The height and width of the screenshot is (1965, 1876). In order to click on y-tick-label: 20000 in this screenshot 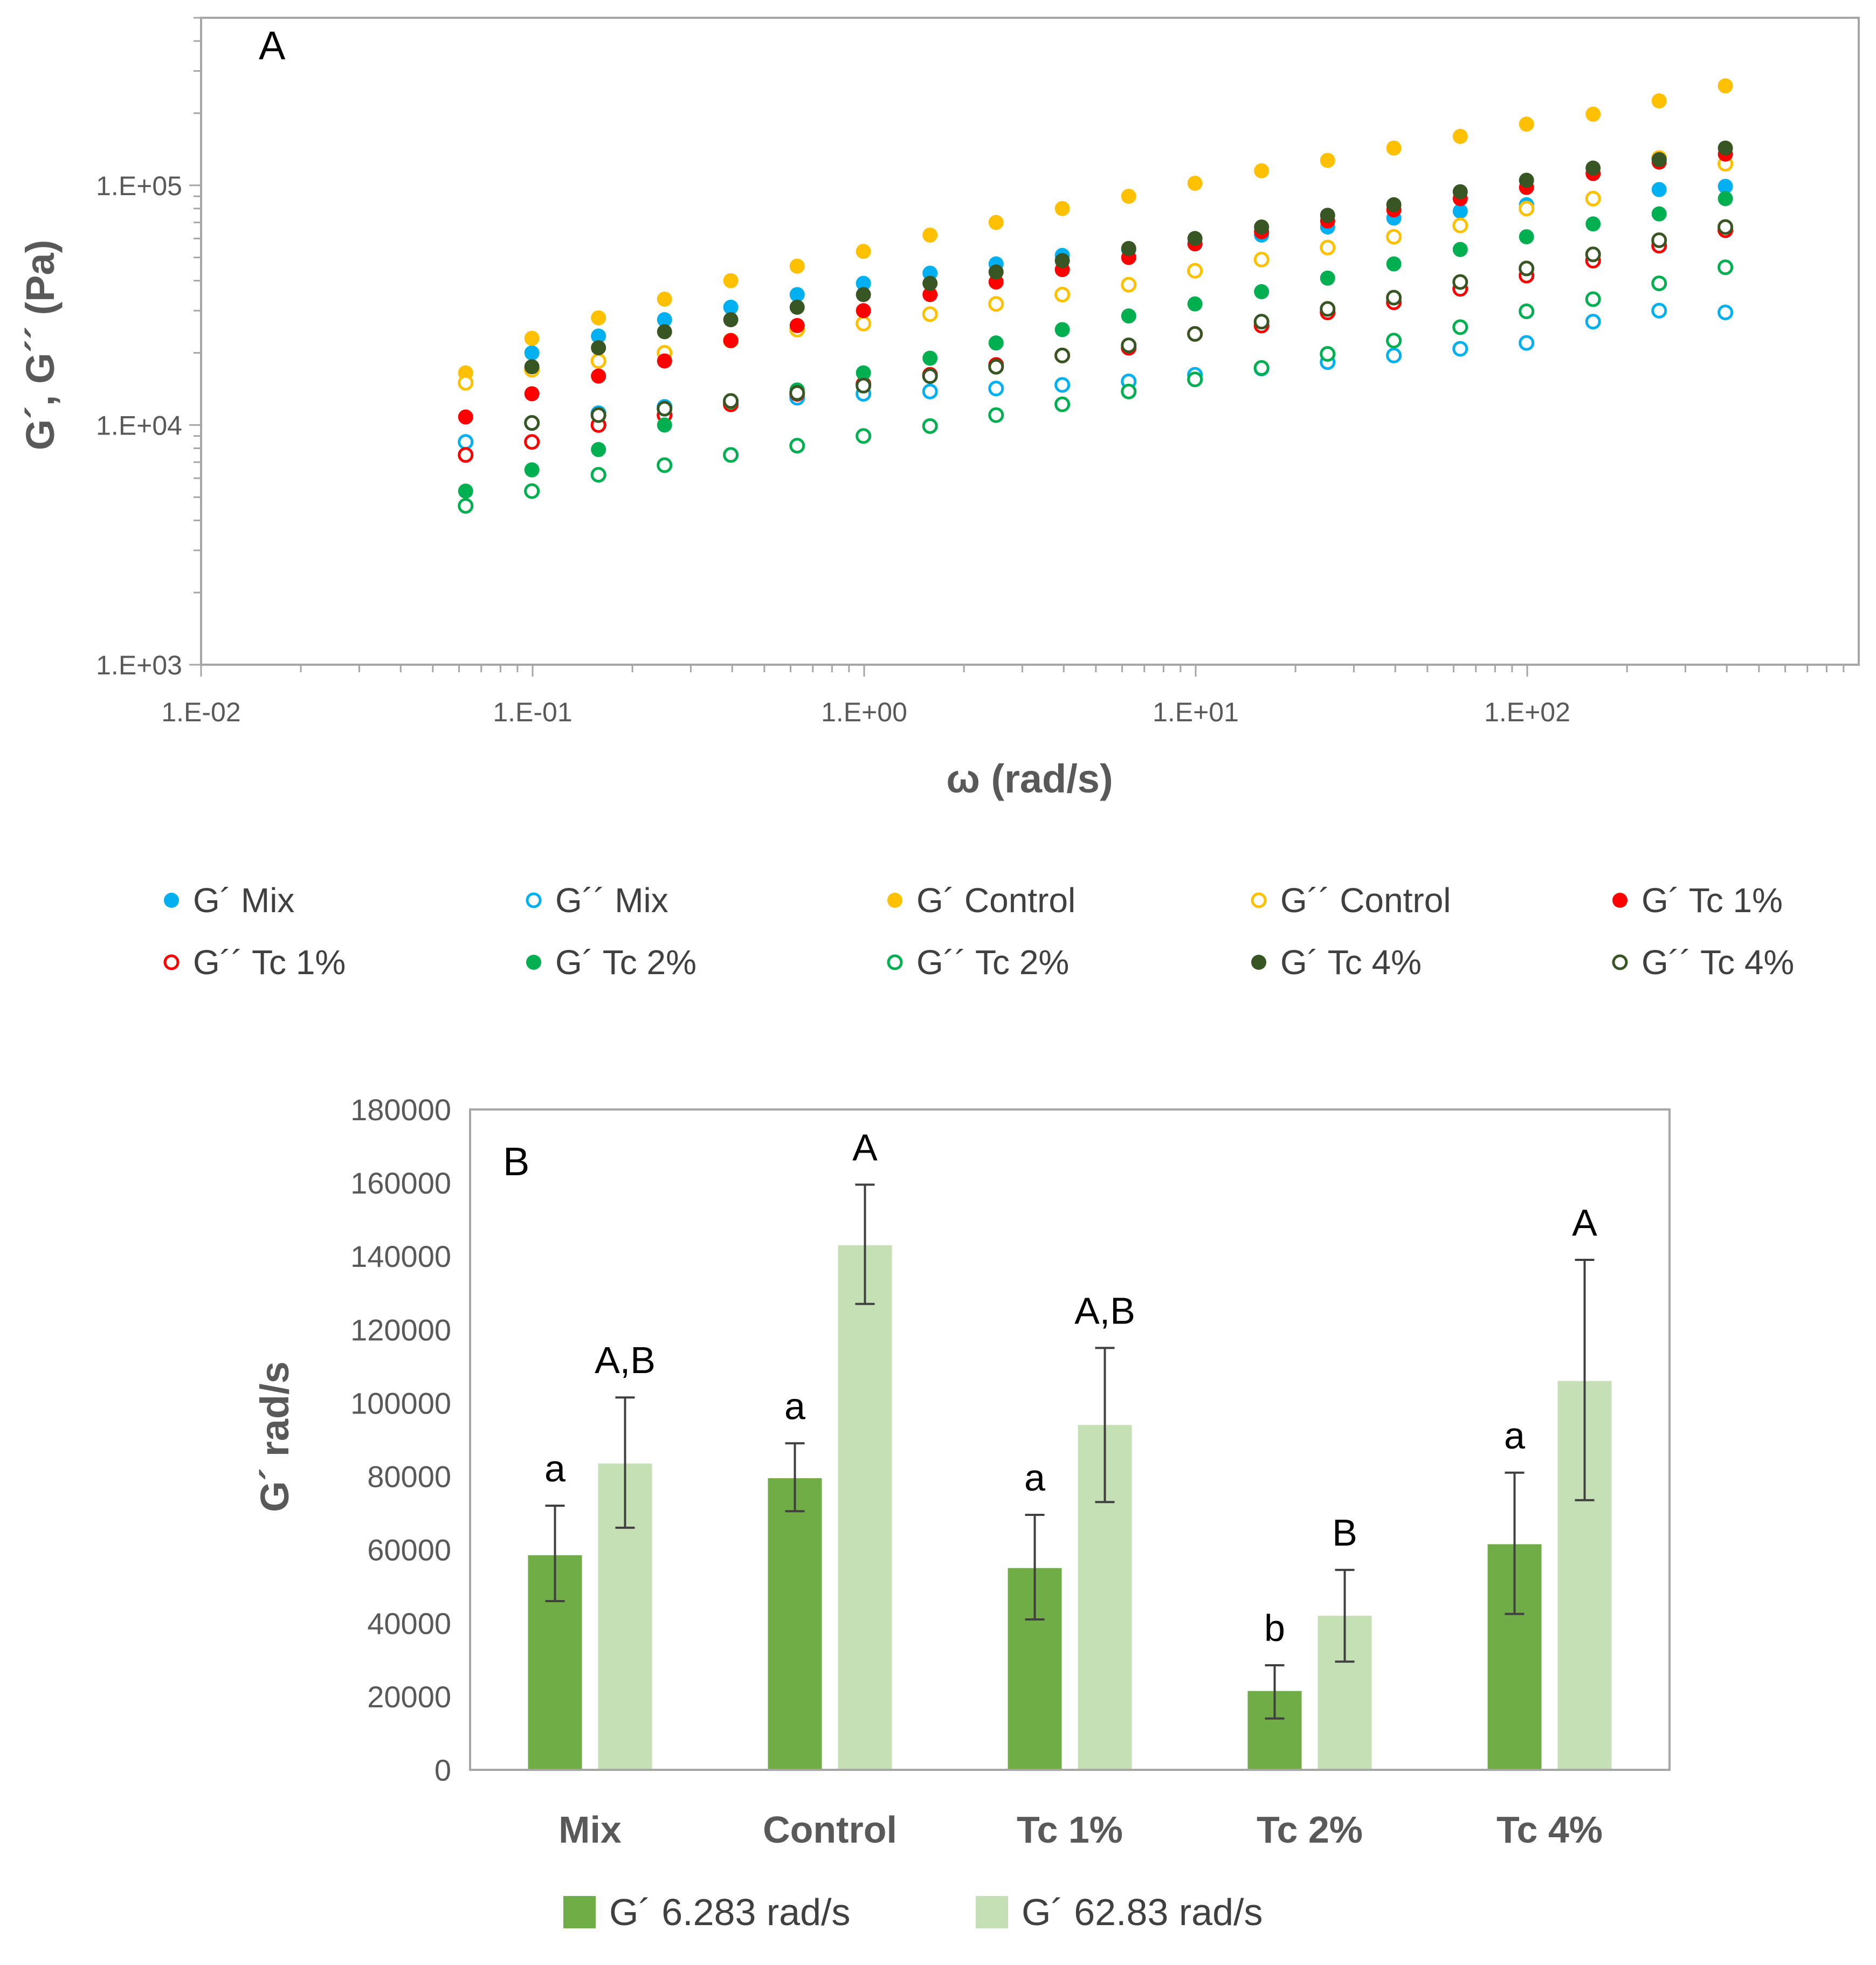, I will do `click(409, 1697)`.